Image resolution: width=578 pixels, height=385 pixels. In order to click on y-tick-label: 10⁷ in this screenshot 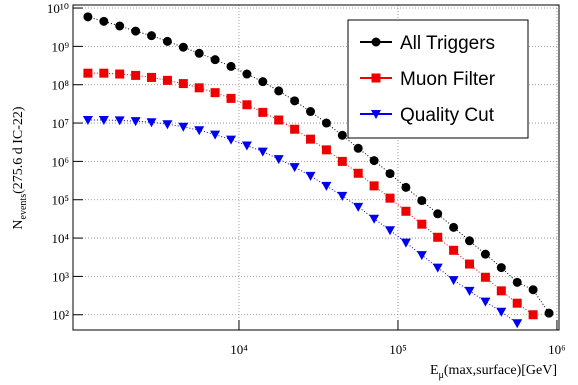, I will do `click(60, 123)`.